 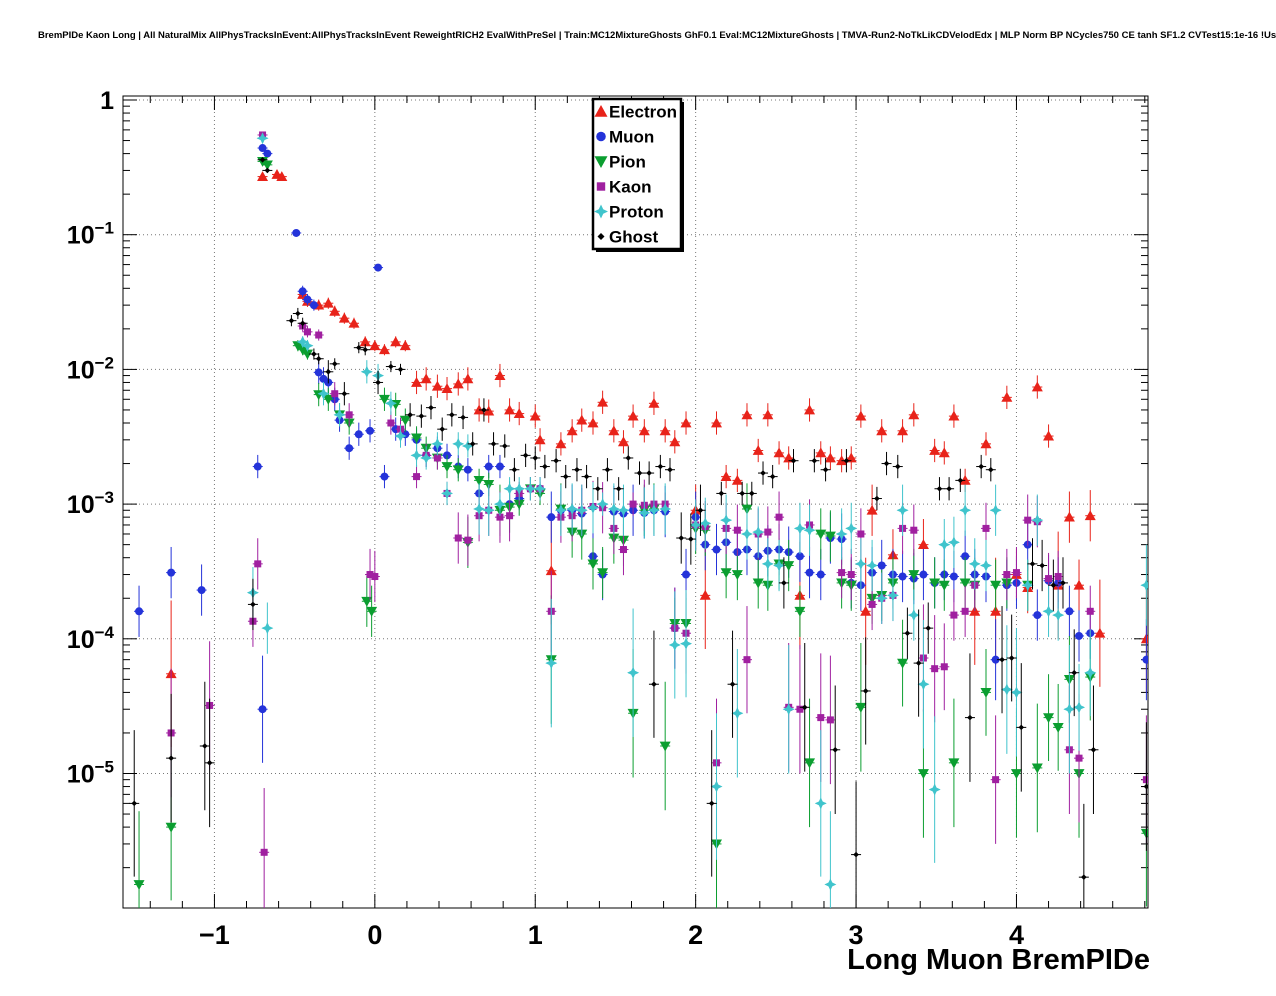 What do you see at coordinates (636, 212) in the screenshot?
I see `legend-label: Proton` at bounding box center [636, 212].